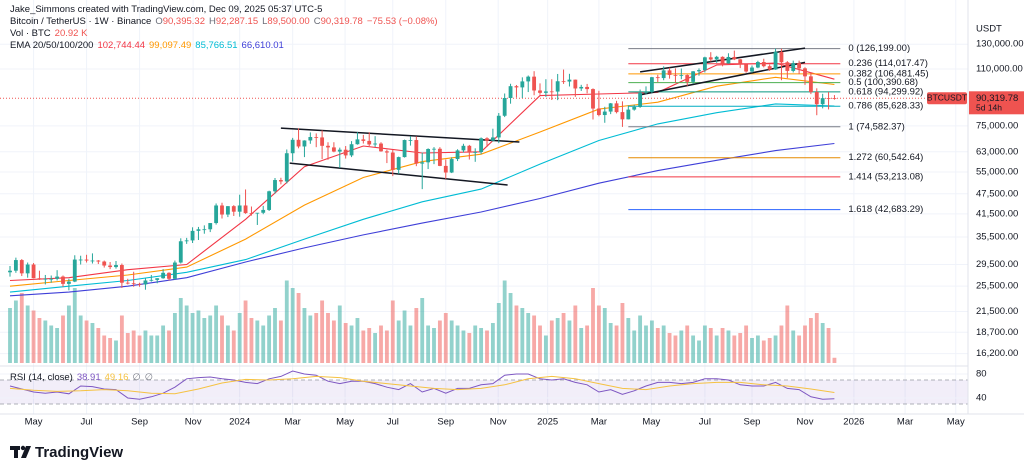 The width and height of the screenshot is (1024, 473). What do you see at coordinates (79, 452) in the screenshot?
I see `logo-text: TradingView` at bounding box center [79, 452].